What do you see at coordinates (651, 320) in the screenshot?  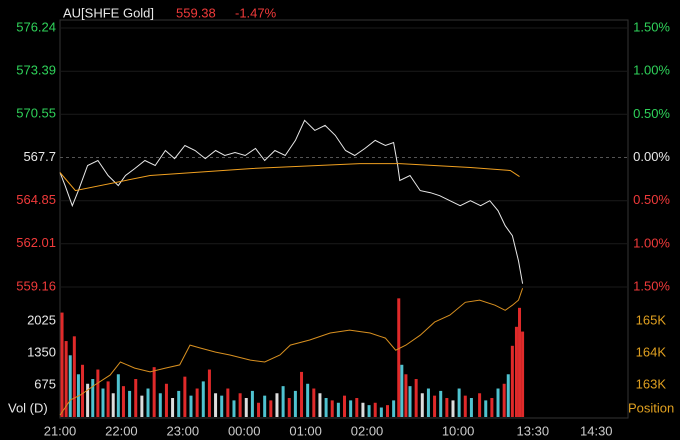 I see `y2-tick-label: 165K` at bounding box center [651, 320].